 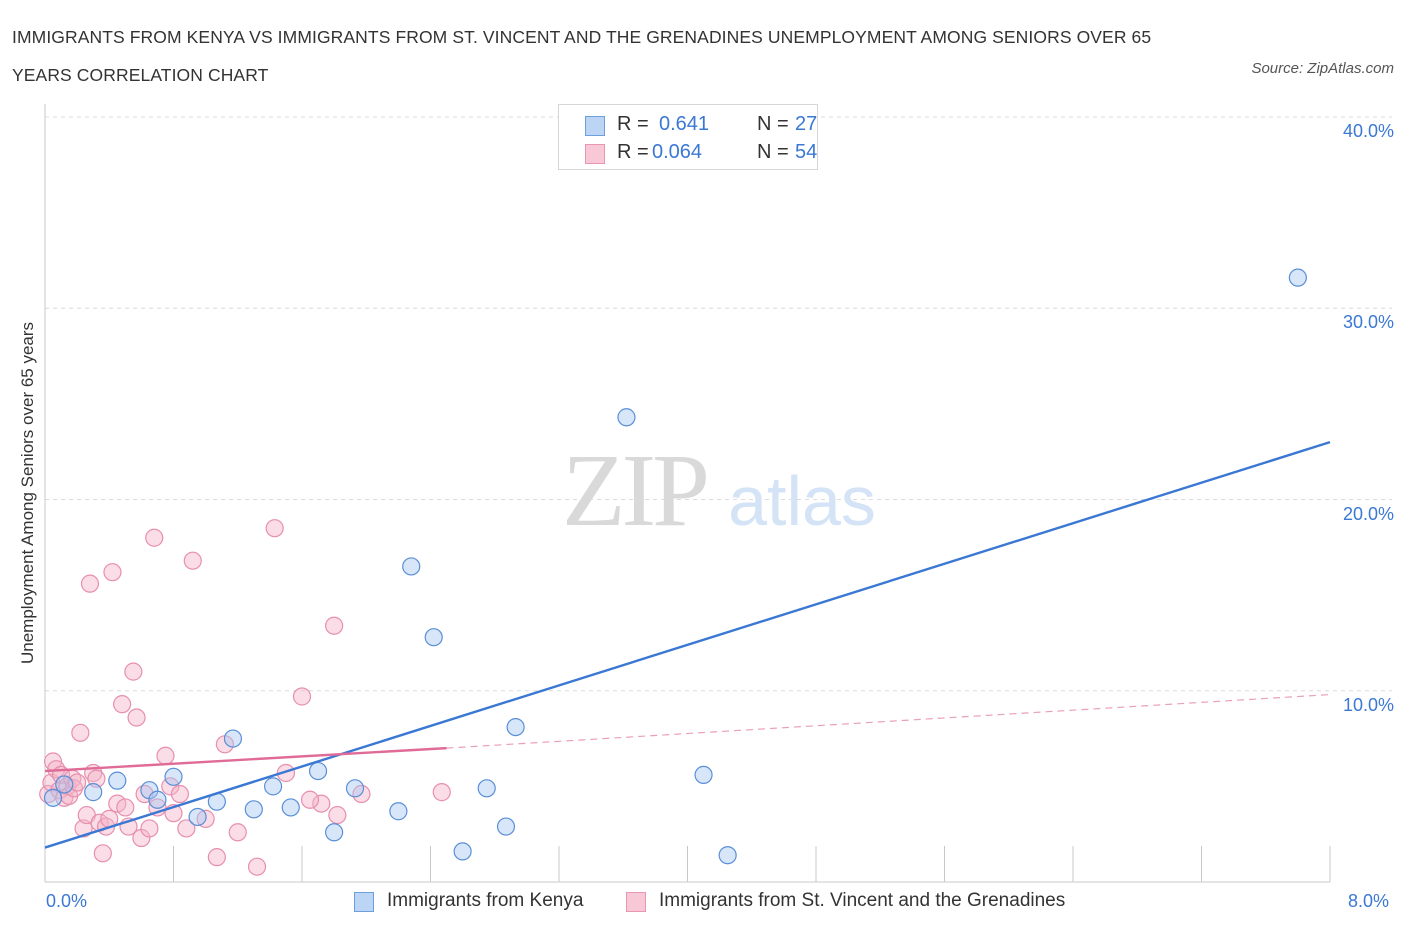 I want to click on y-axis-label: Unemployment Among Seniors over 65 years, so click(x=27, y=493).